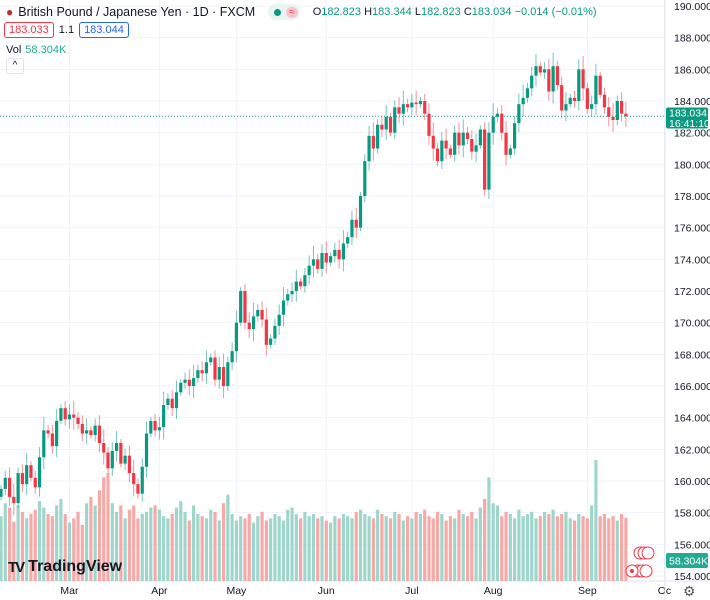  Describe the element at coordinates (692, 70) in the screenshot. I see `y-tick-label: 186.000` at that location.